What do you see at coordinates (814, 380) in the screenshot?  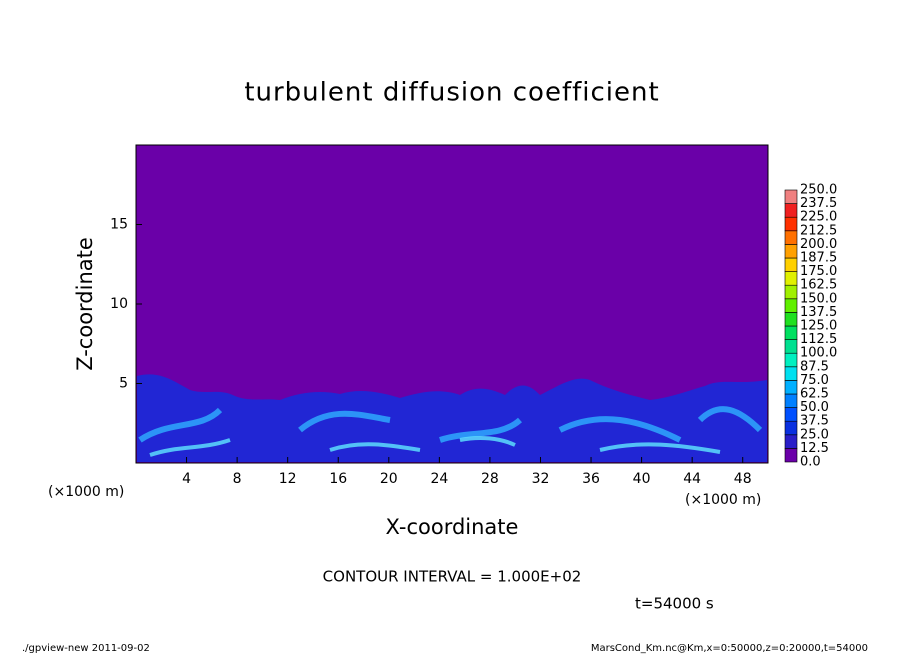 I see `colorbar-label: 75.0` at bounding box center [814, 380].